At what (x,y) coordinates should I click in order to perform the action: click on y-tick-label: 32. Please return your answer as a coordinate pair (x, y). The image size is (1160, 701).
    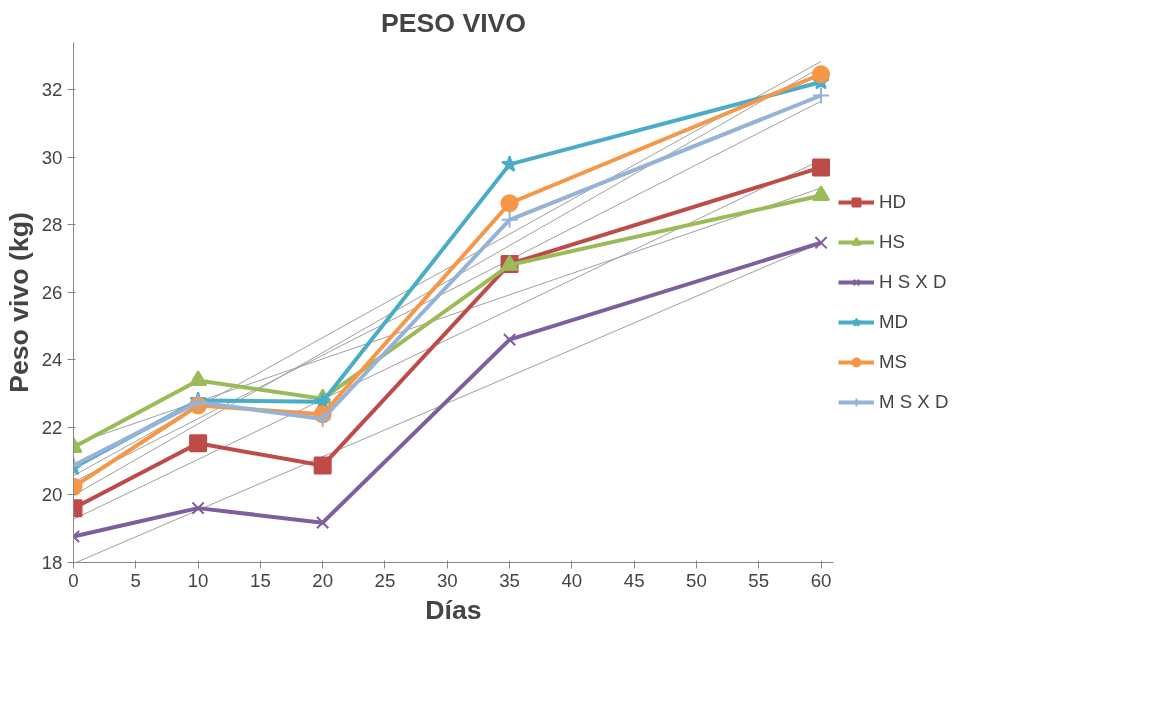
    Looking at the image, I should click on (52, 90).